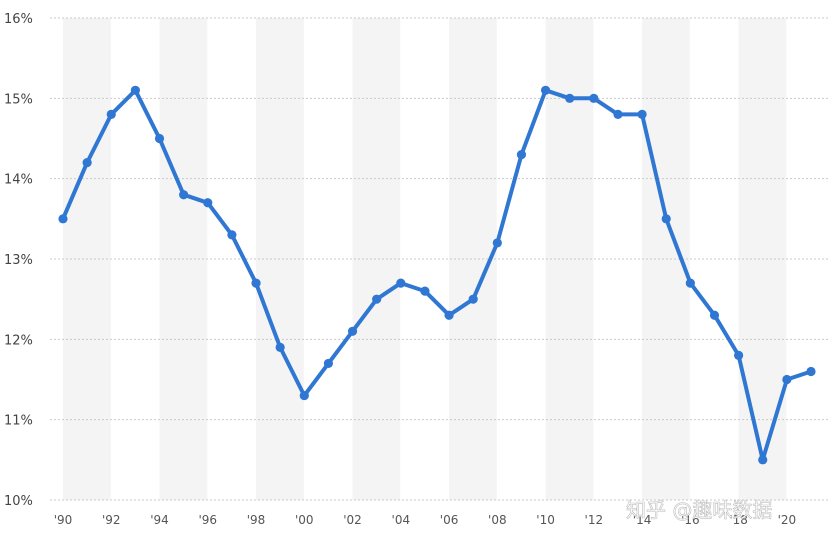 The image size is (830, 547). I want to click on y-tick-label: 16%, so click(18, 19).